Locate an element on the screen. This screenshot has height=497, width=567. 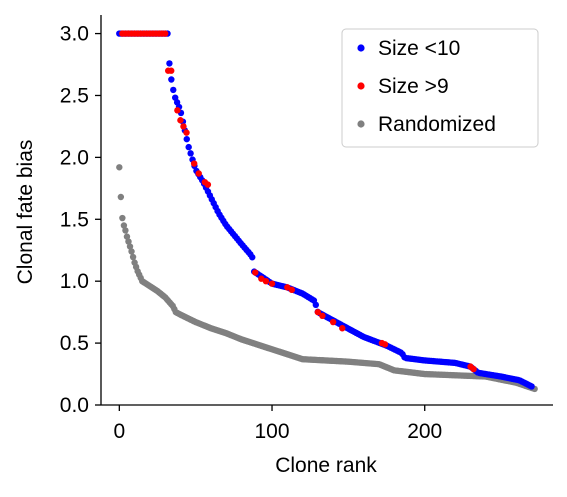
x-axis-label: Clone rank is located at coordinates (326, 465).